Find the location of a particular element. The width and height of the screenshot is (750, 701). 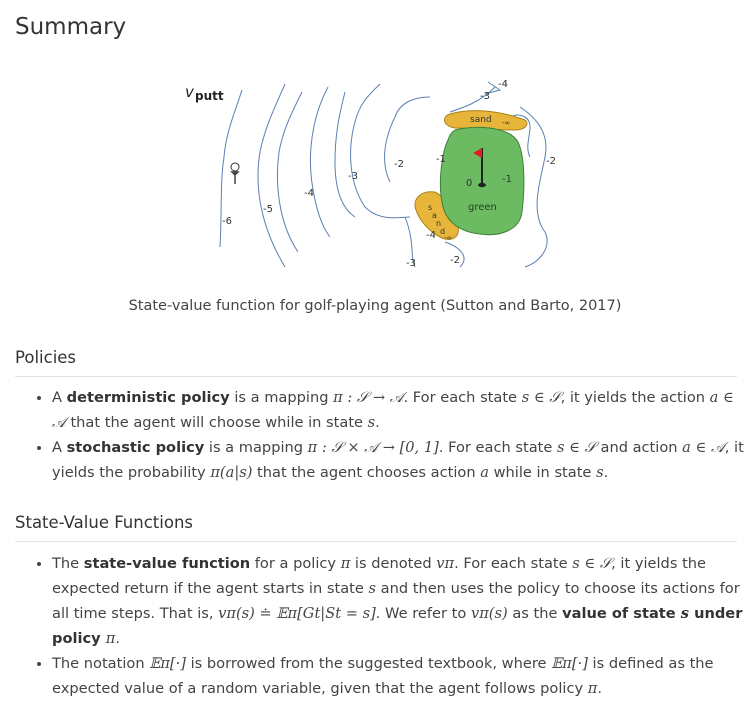

contour-m2-right2 is located at coordinates (520, 136).